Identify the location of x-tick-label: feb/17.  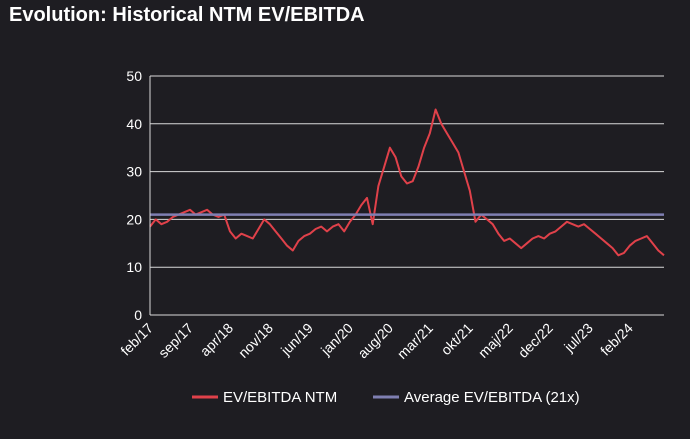
(136, 339).